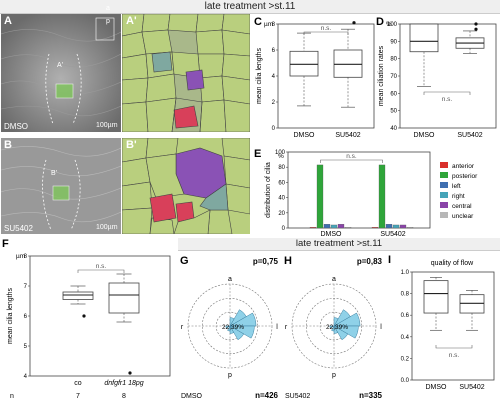 The height and width of the screenshot is (404, 500). I want to click on f-y-tick-label: 8, so click(26, 257).